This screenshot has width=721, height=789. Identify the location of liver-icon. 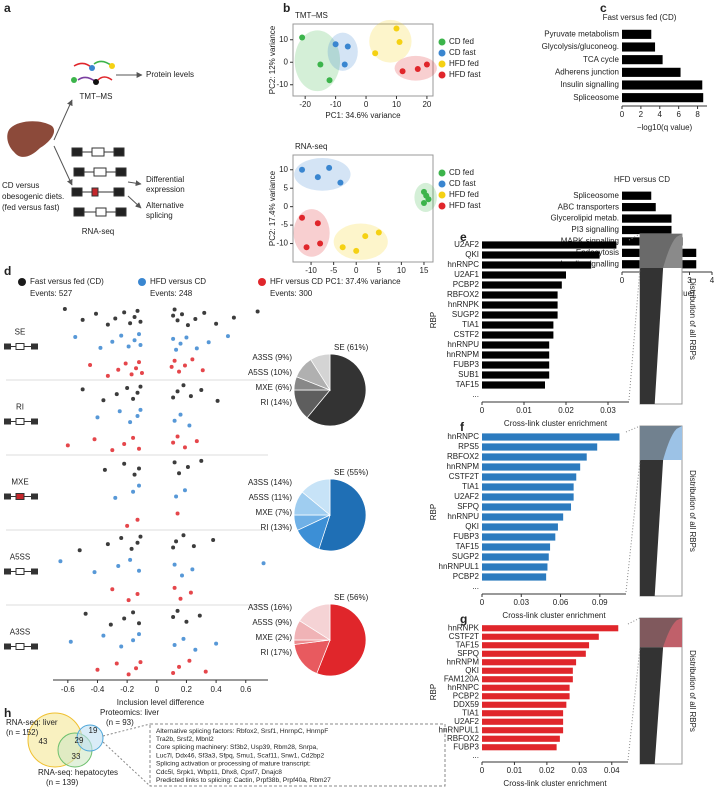
(31, 139).